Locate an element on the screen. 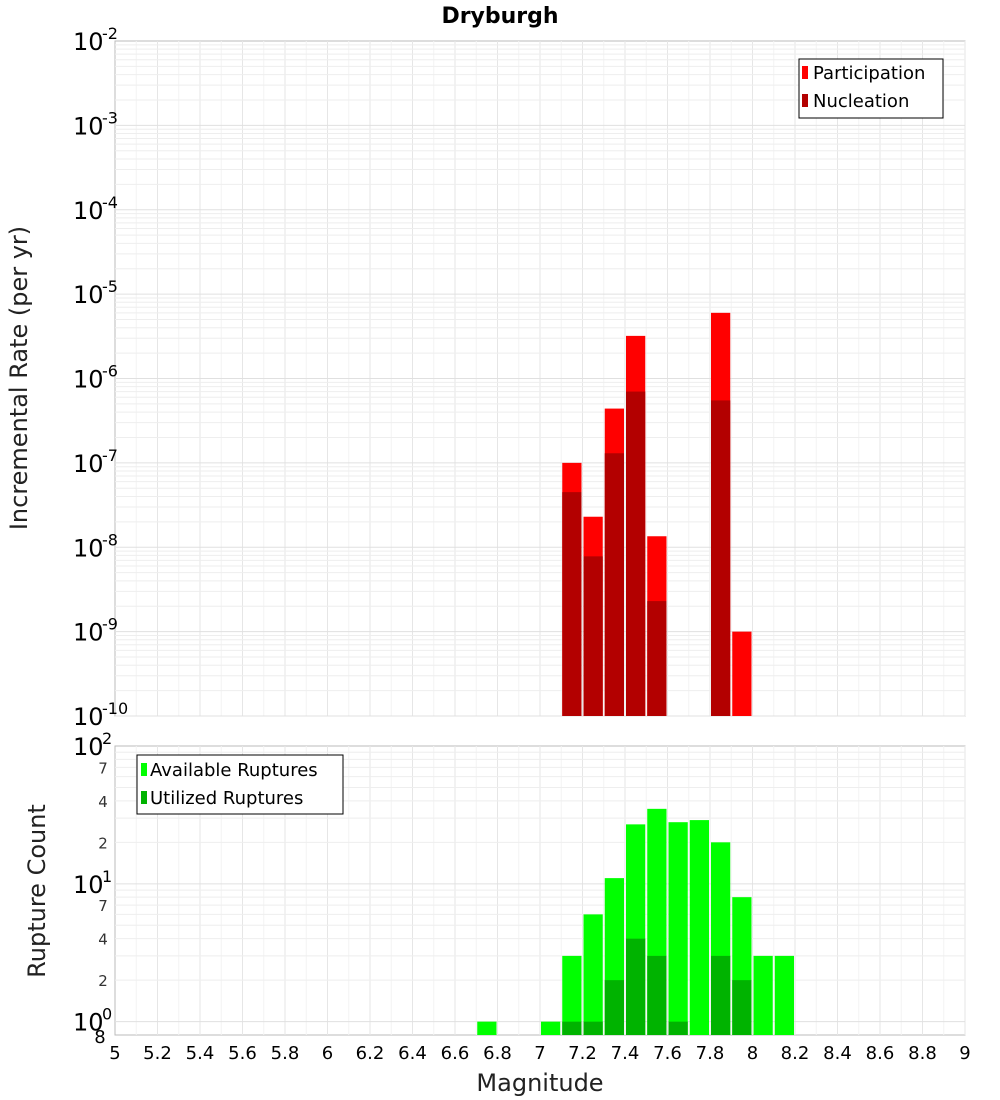 This screenshot has width=1000, height=1100. count-y-tick-base-1: 10 is located at coordinates (88, 885).